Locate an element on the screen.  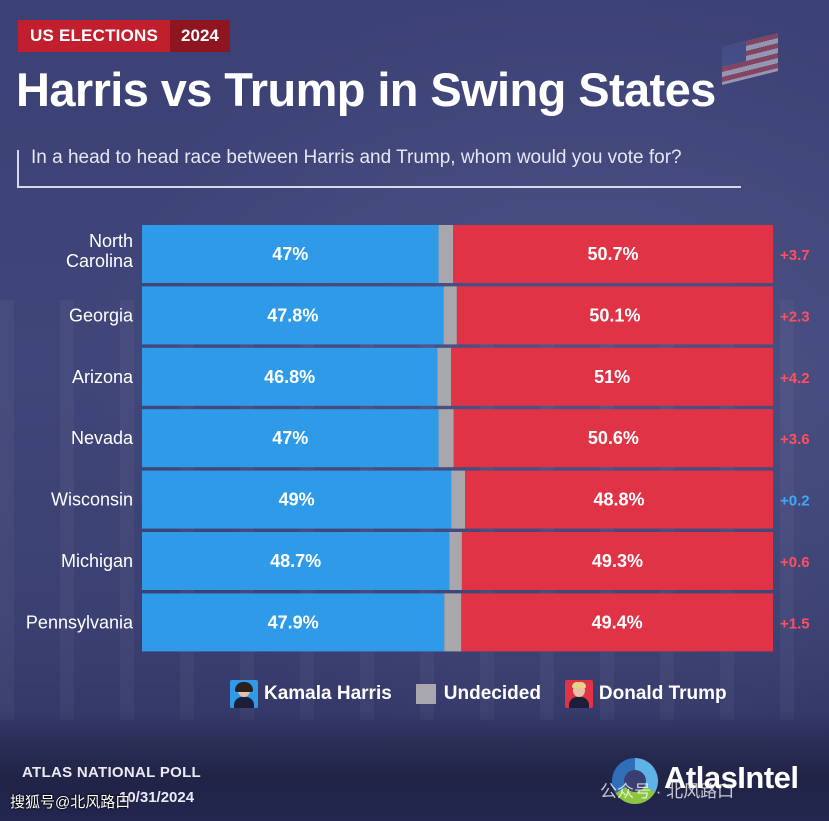
badge-year: 2024 is located at coordinates (200, 36).